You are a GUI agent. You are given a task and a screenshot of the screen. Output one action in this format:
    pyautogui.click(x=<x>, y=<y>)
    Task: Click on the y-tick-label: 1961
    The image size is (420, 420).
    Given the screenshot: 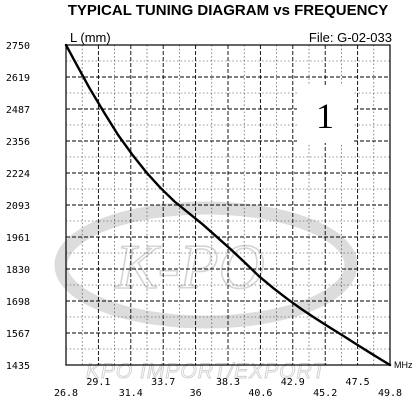 What is the action you would take?
    pyautogui.click(x=18, y=238)
    